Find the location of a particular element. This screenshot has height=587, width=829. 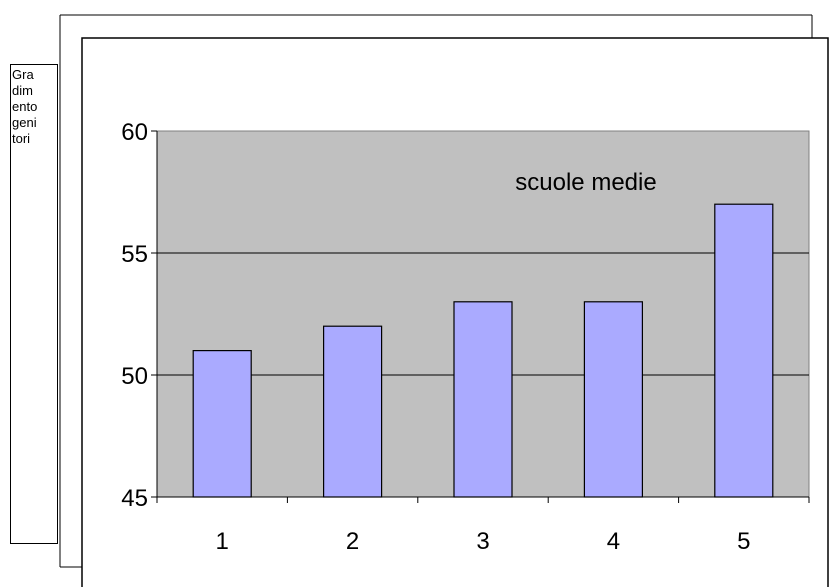

side-label-line: ento is located at coordinates (25, 106).